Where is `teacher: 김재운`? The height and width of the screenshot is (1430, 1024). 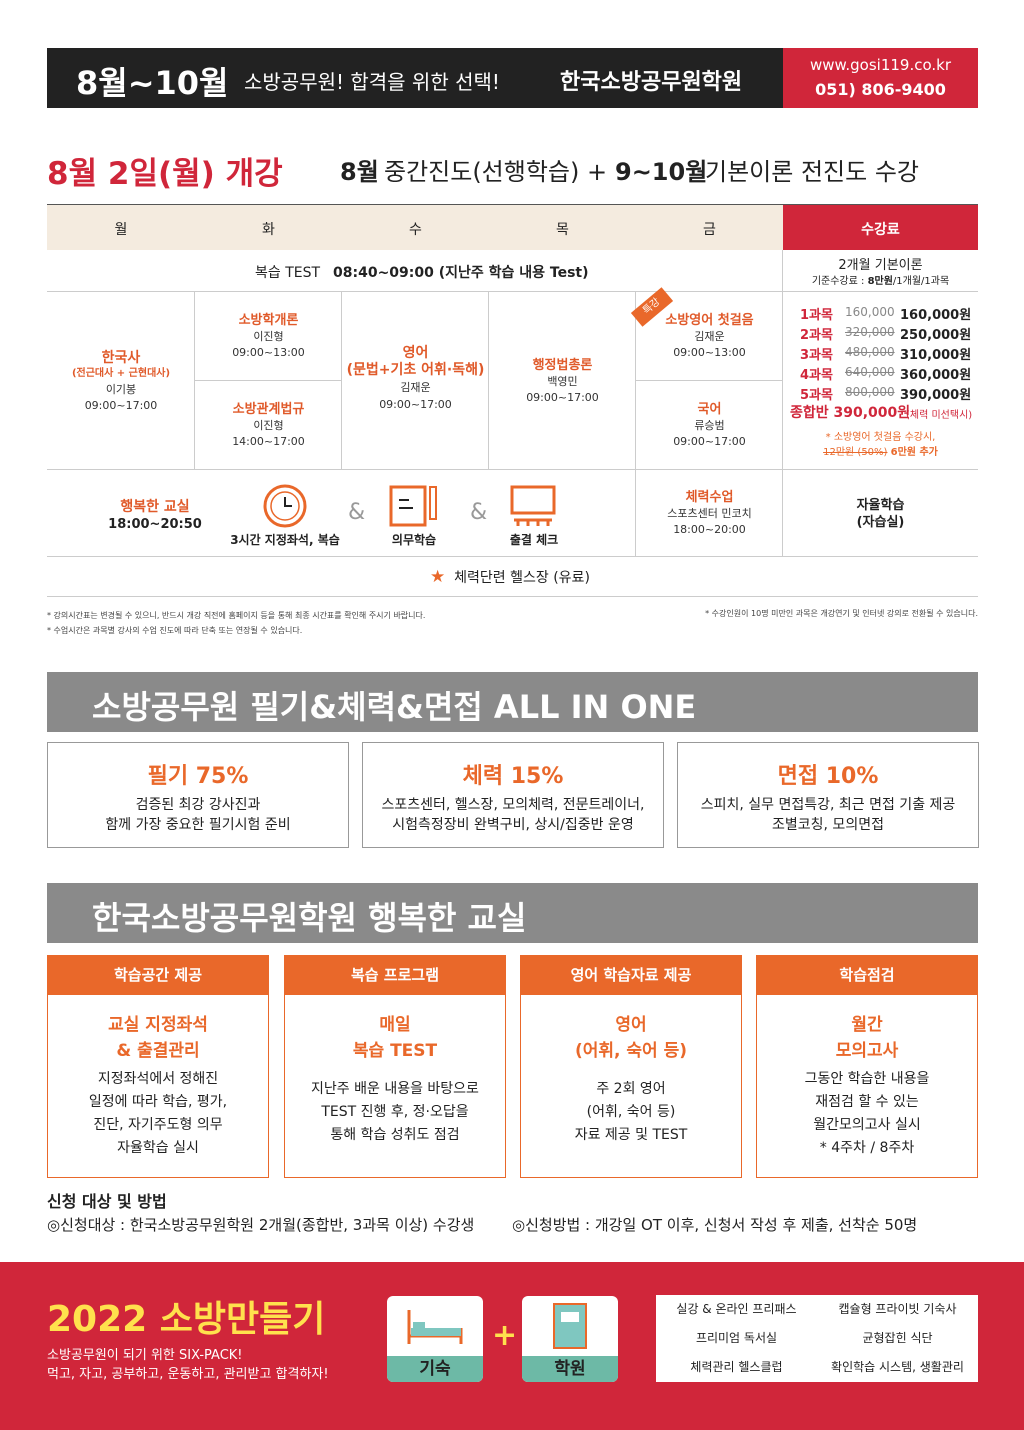
teacher: 김재운 is located at coordinates (709, 336).